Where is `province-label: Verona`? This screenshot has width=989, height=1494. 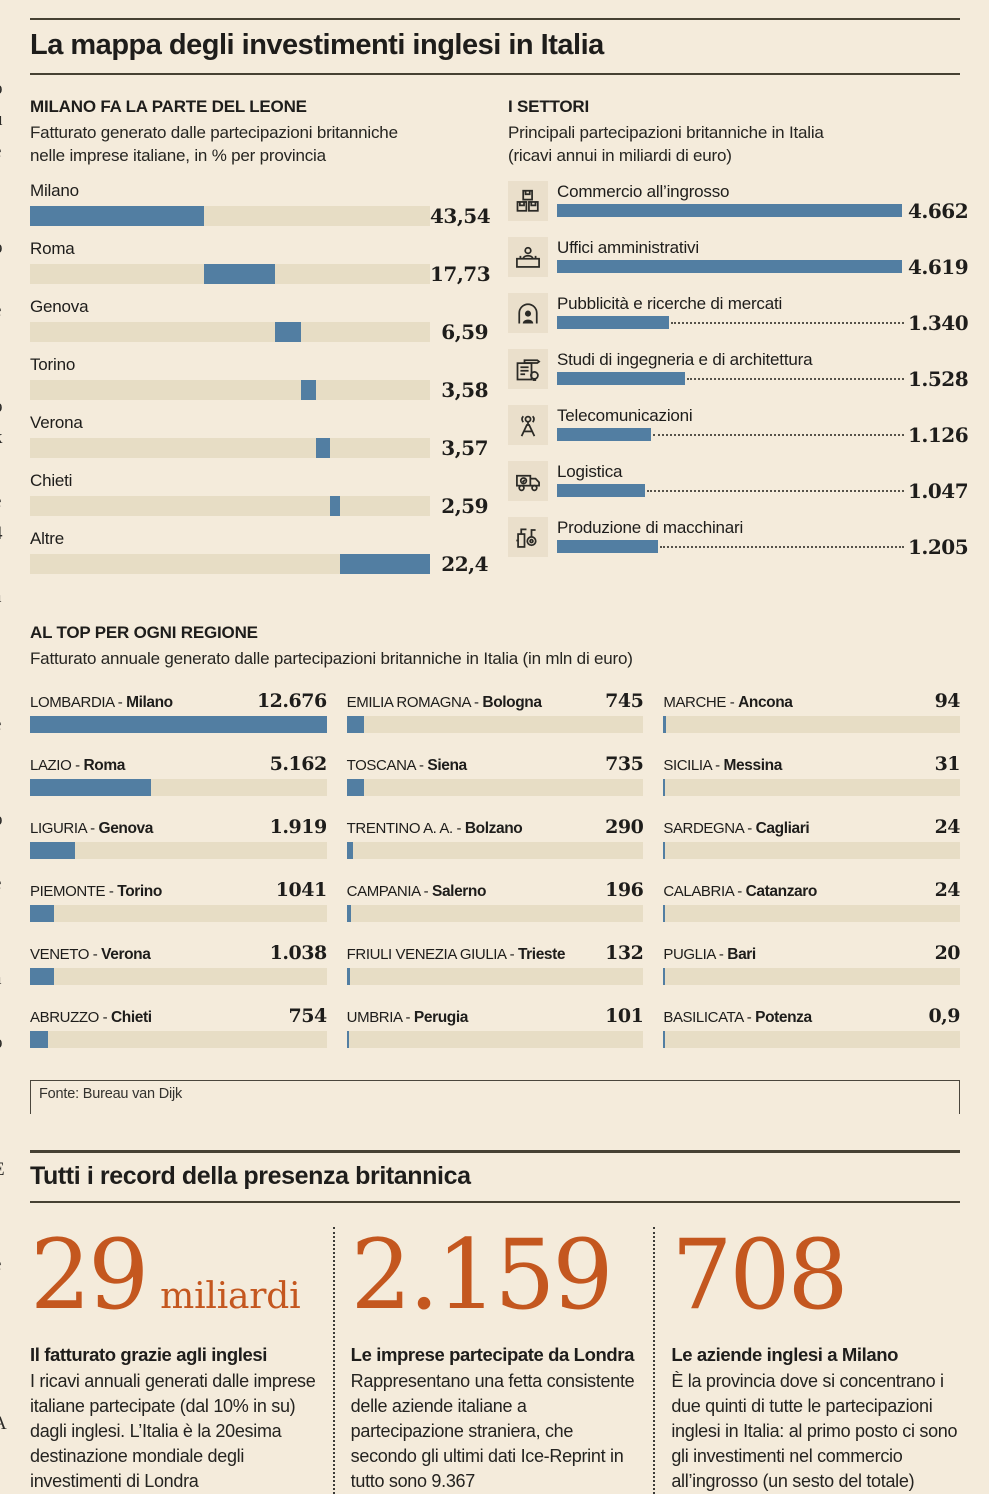
province-label: Verona is located at coordinates (56, 422).